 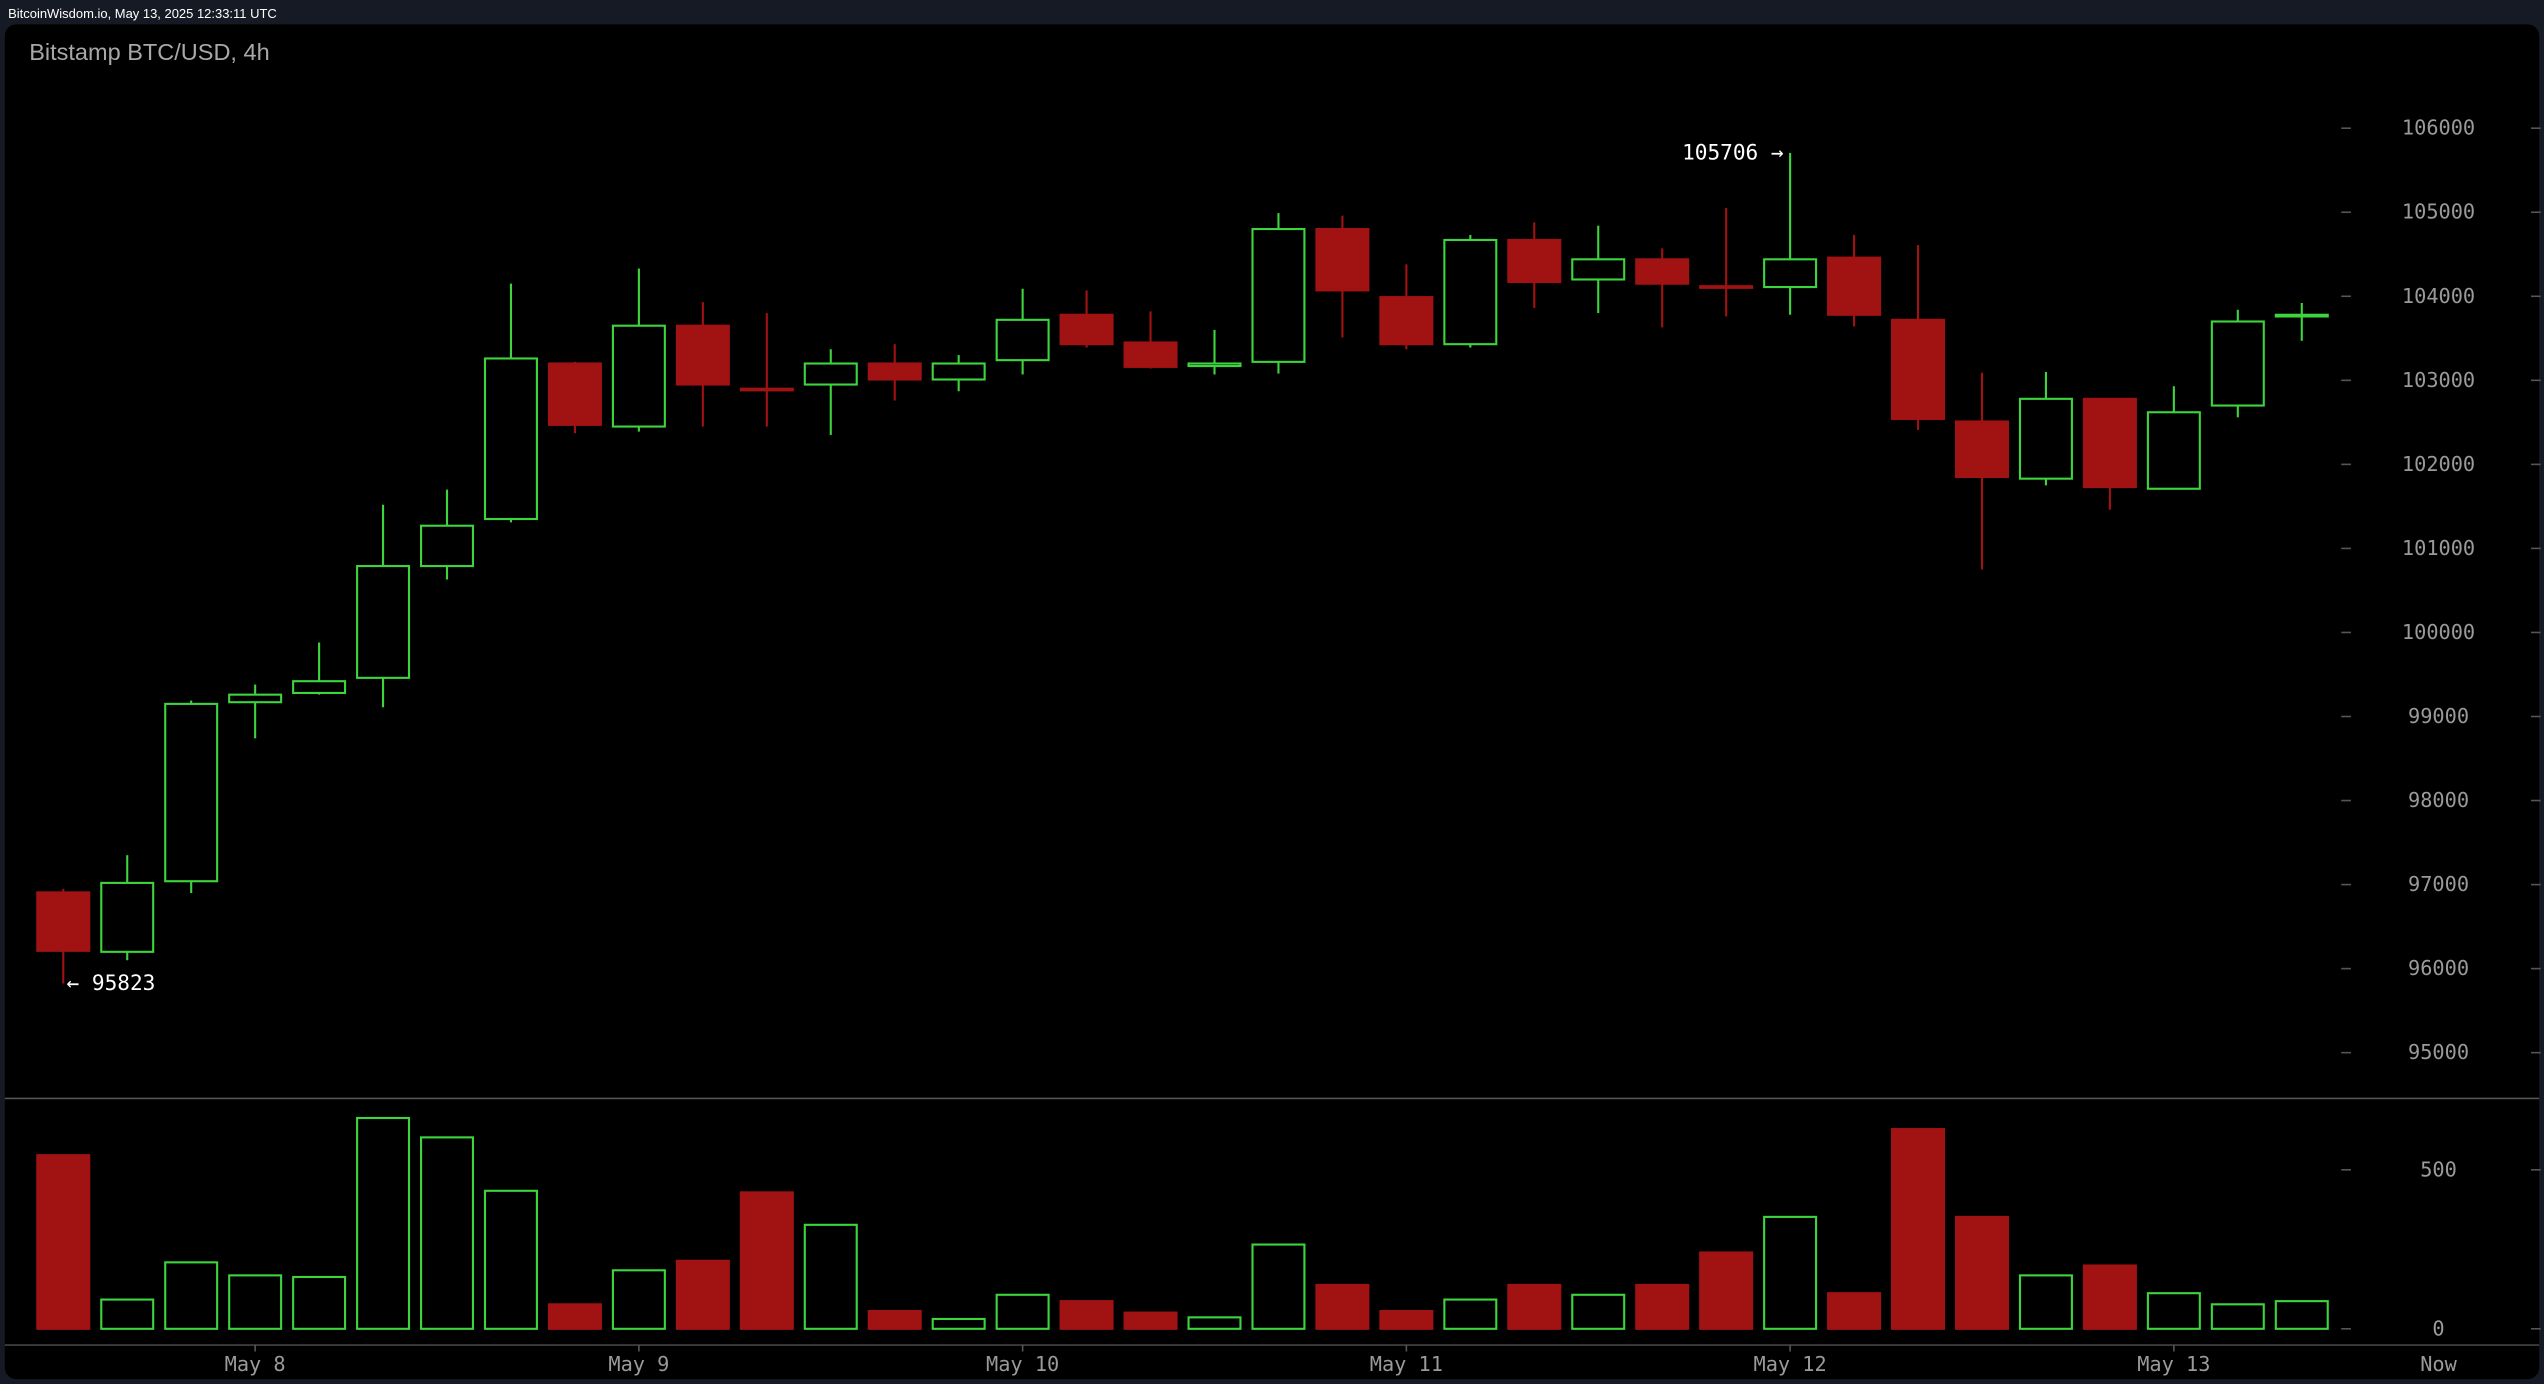 What do you see at coordinates (1406, 1364) in the screenshot?
I see `time-tick-label: May 11` at bounding box center [1406, 1364].